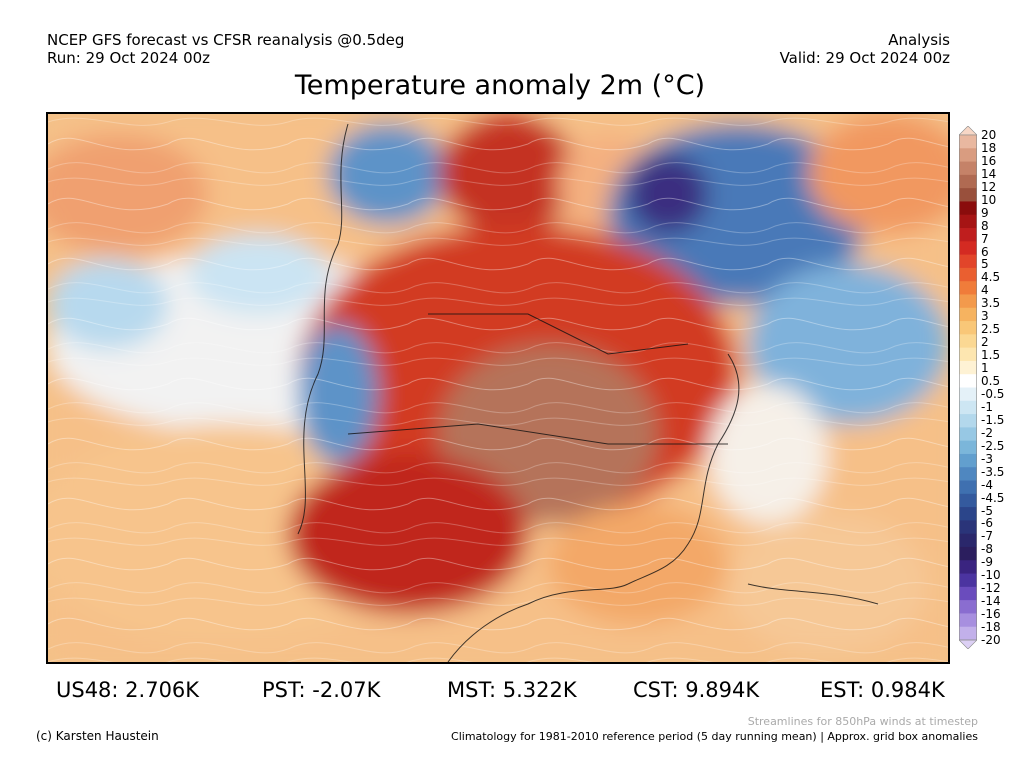 The height and width of the screenshot is (768, 1024). Describe the element at coordinates (500, 85) in the screenshot. I see `map-title: Temperature anomaly 2m (°C)` at that location.